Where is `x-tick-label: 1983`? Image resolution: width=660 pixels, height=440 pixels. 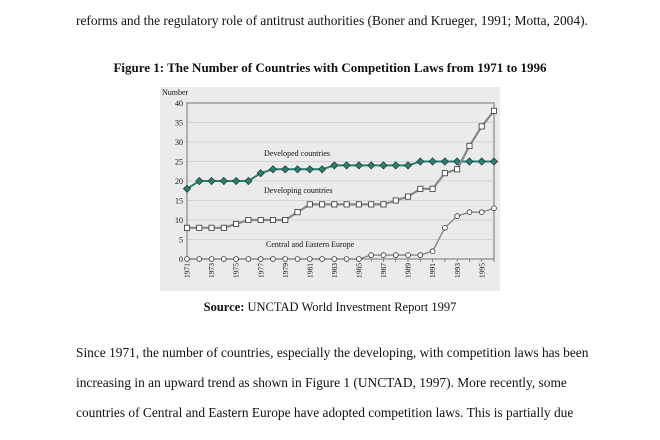
x-tick-label: 1983 is located at coordinates (334, 270).